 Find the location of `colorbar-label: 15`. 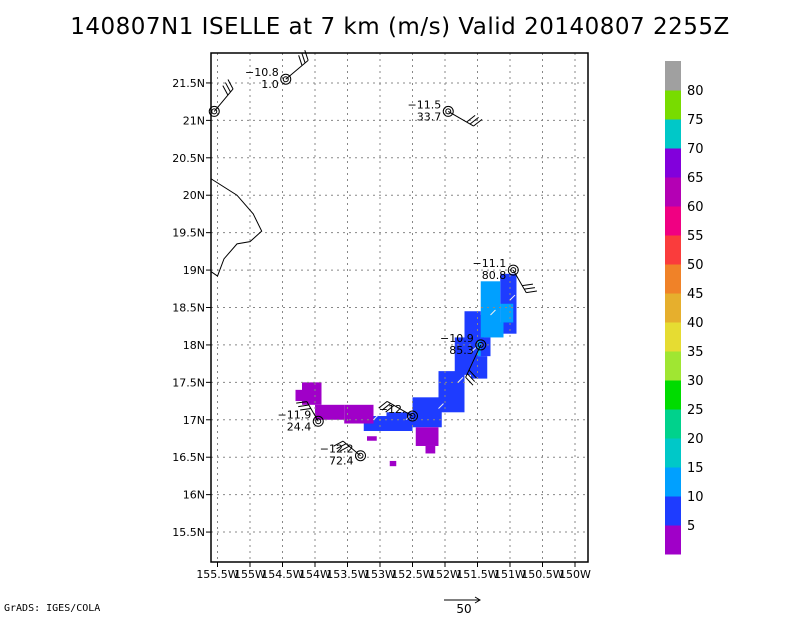

colorbar-label: 15 is located at coordinates (695, 468).